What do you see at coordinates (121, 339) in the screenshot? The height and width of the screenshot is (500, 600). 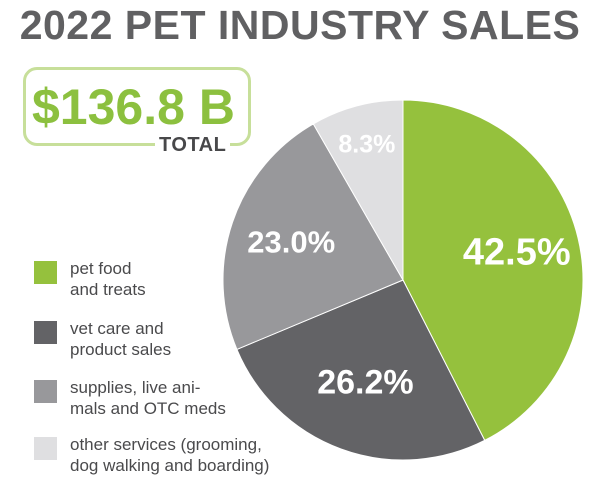 I see `legend-label: vet care and product sales` at bounding box center [121, 339].